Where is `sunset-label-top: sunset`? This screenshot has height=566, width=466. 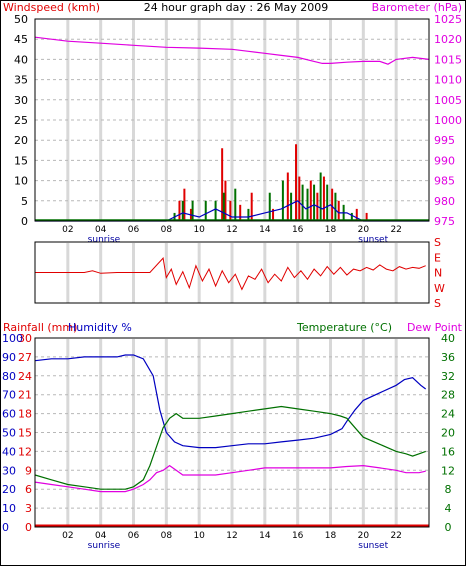 sunset-label-top: sunset is located at coordinates (373, 240).